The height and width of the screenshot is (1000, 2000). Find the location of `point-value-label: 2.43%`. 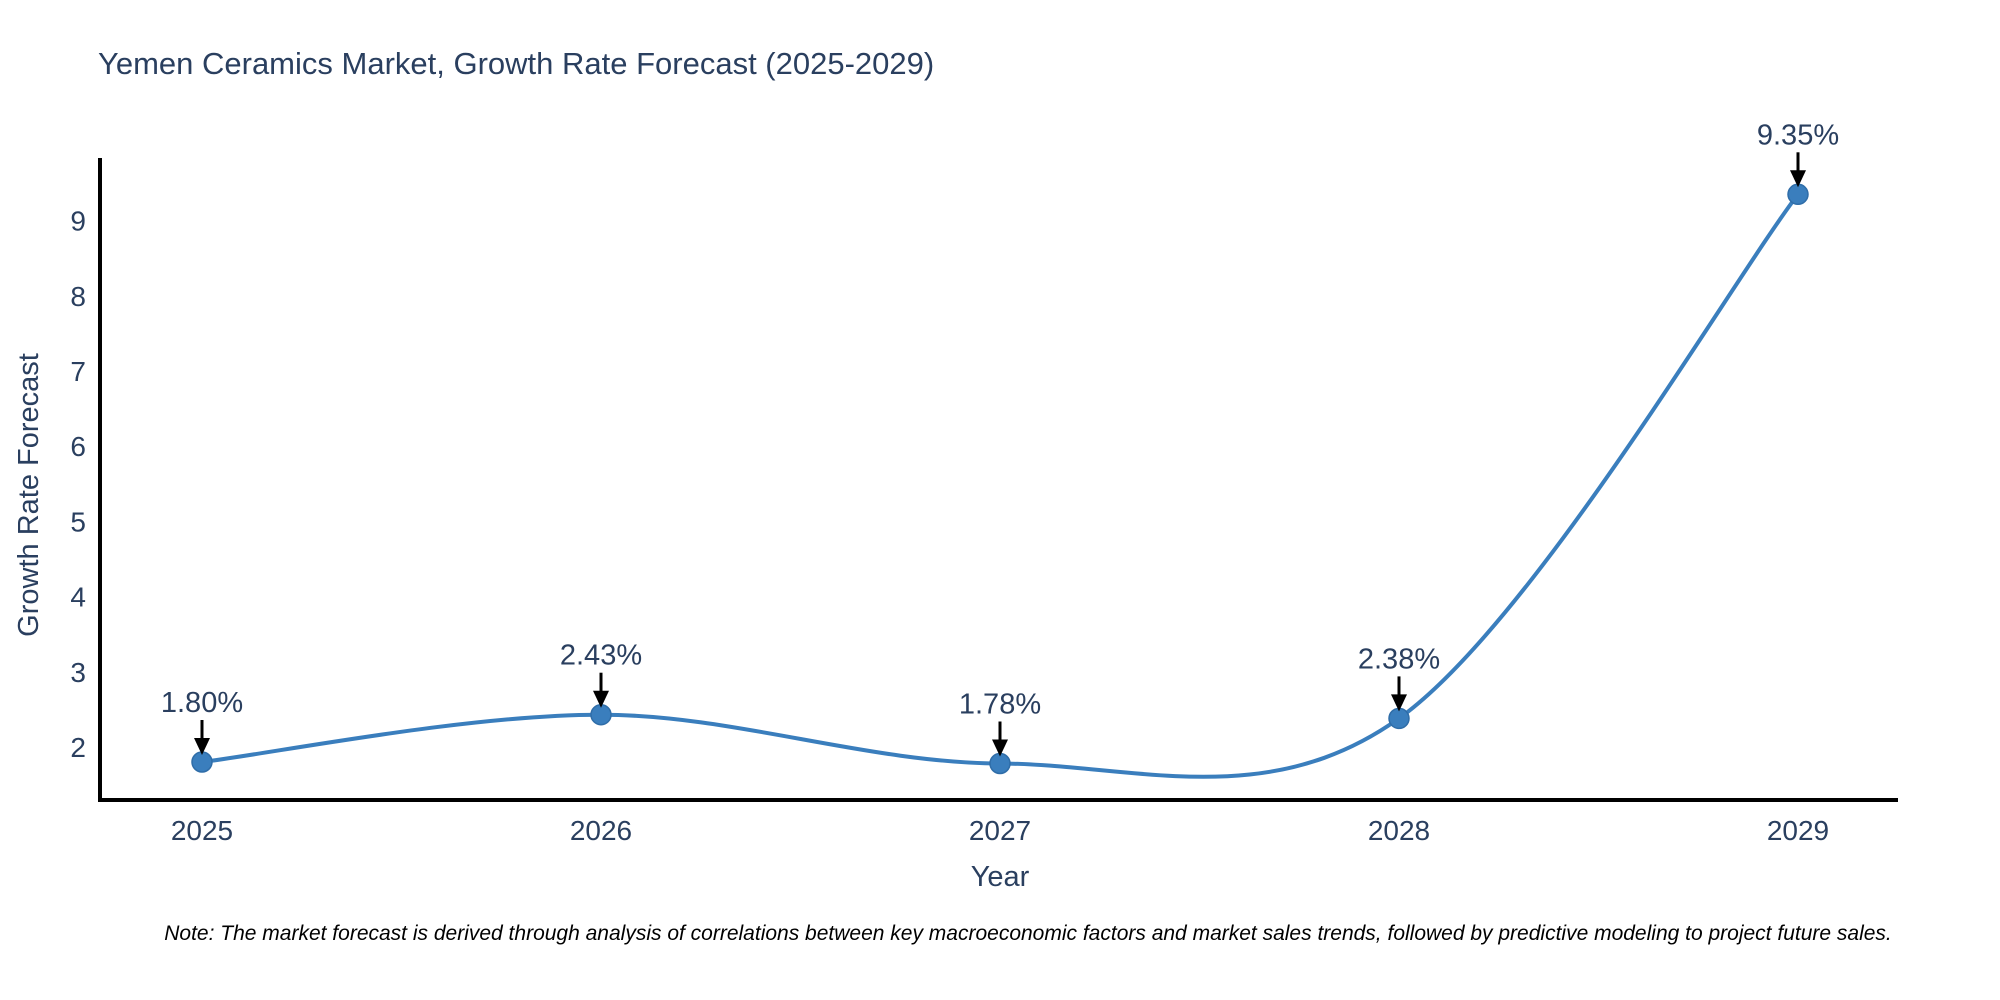

point-value-label: 2.43% is located at coordinates (601, 656).